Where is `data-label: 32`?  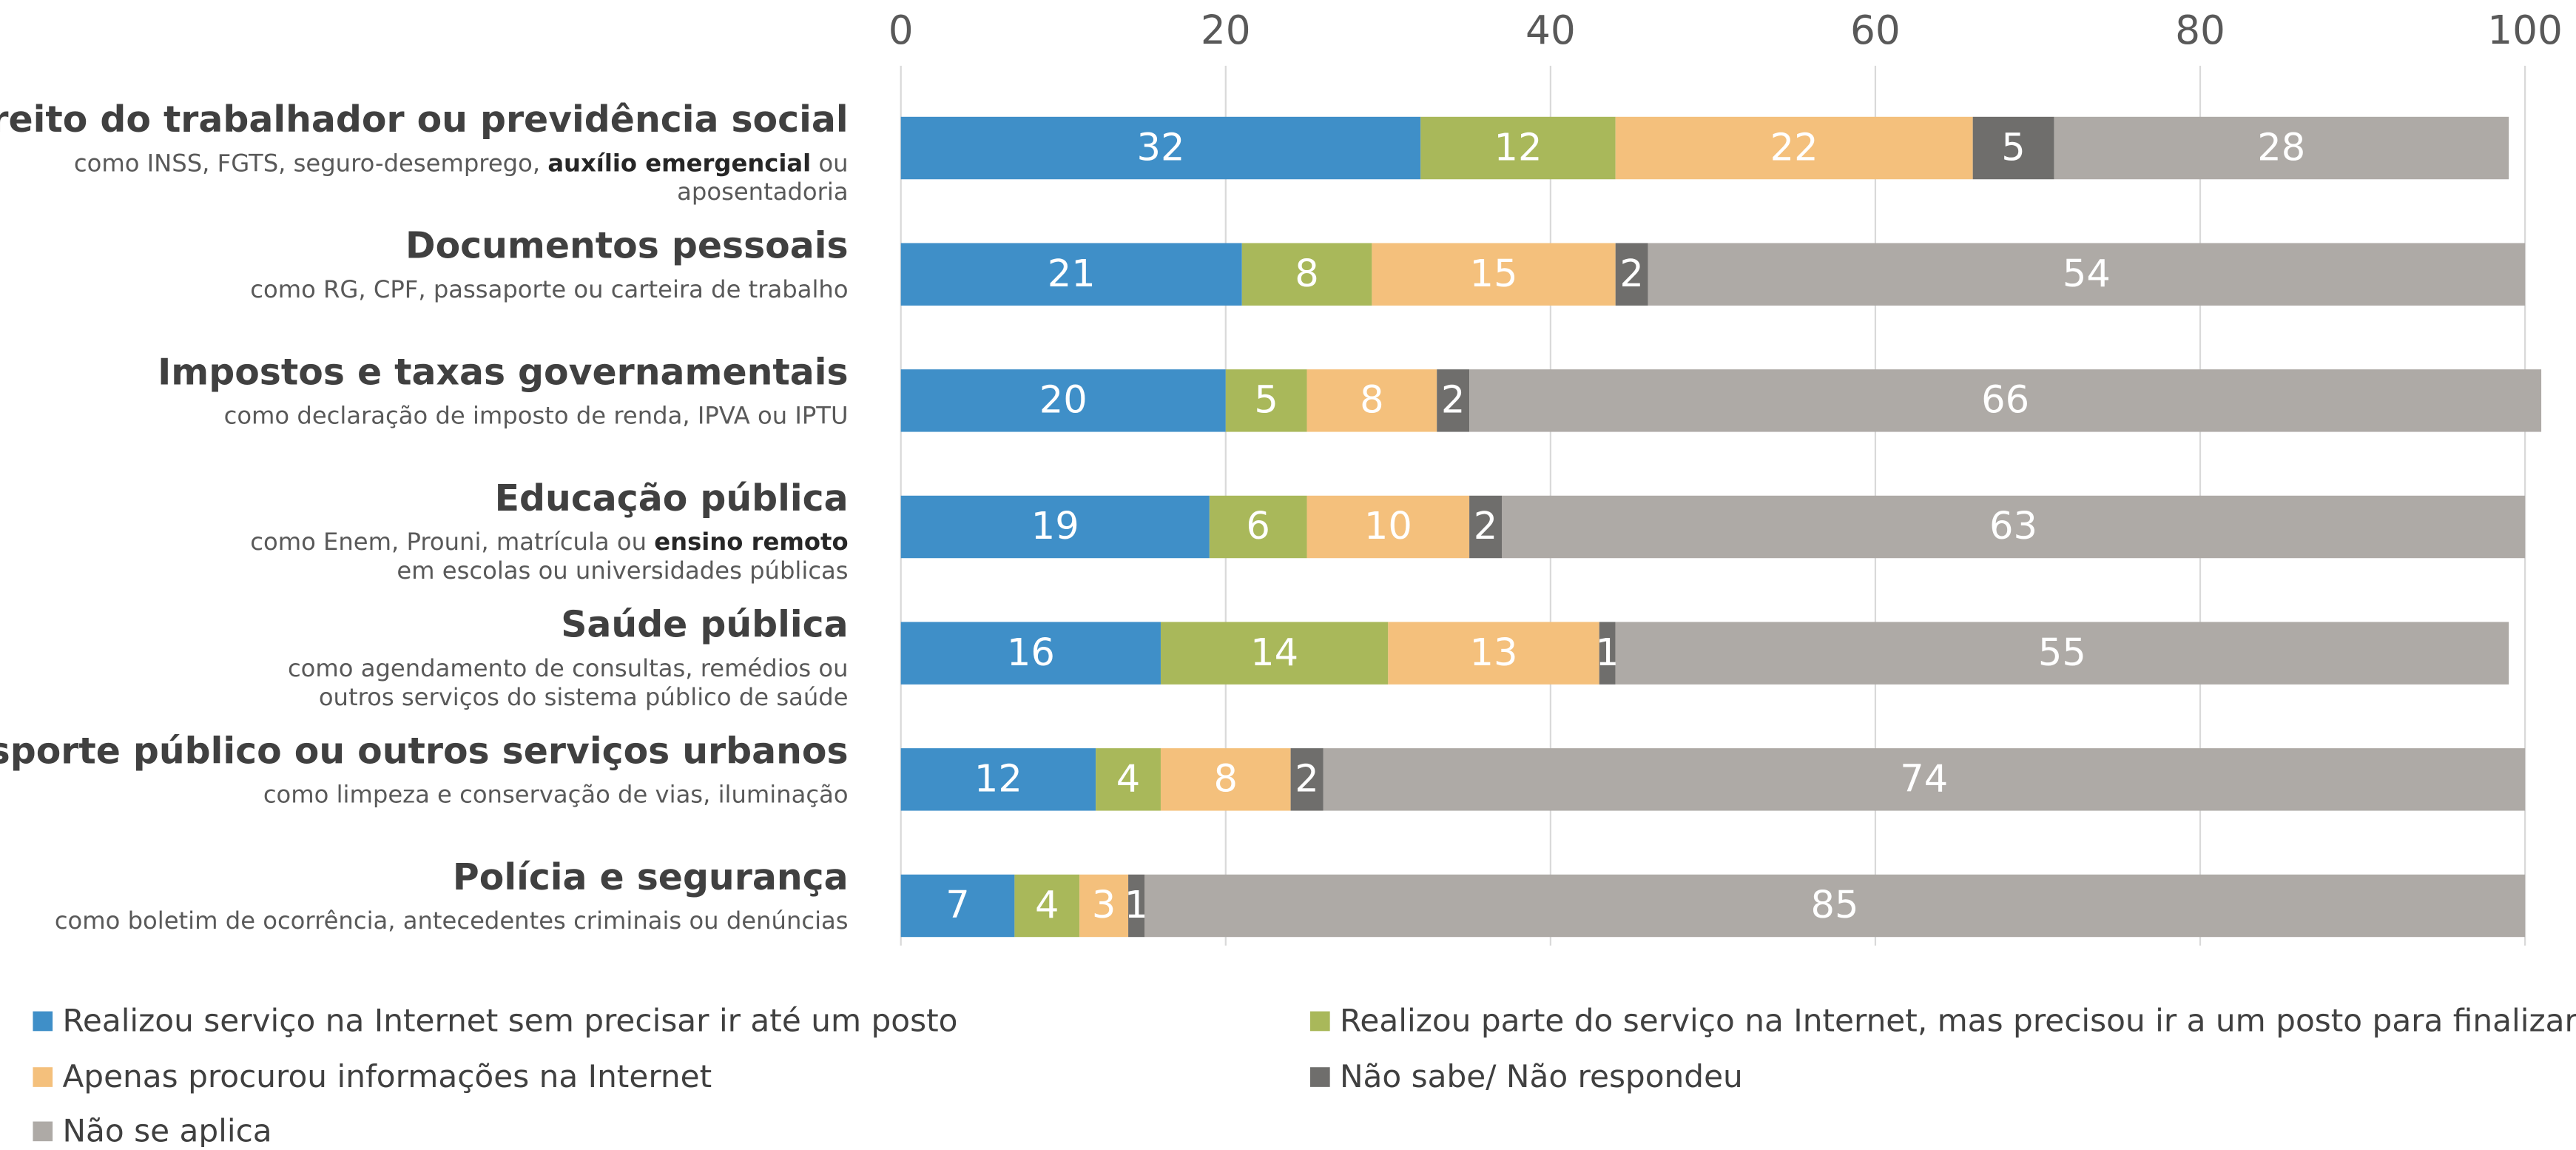 data-label: 32 is located at coordinates (1160, 147).